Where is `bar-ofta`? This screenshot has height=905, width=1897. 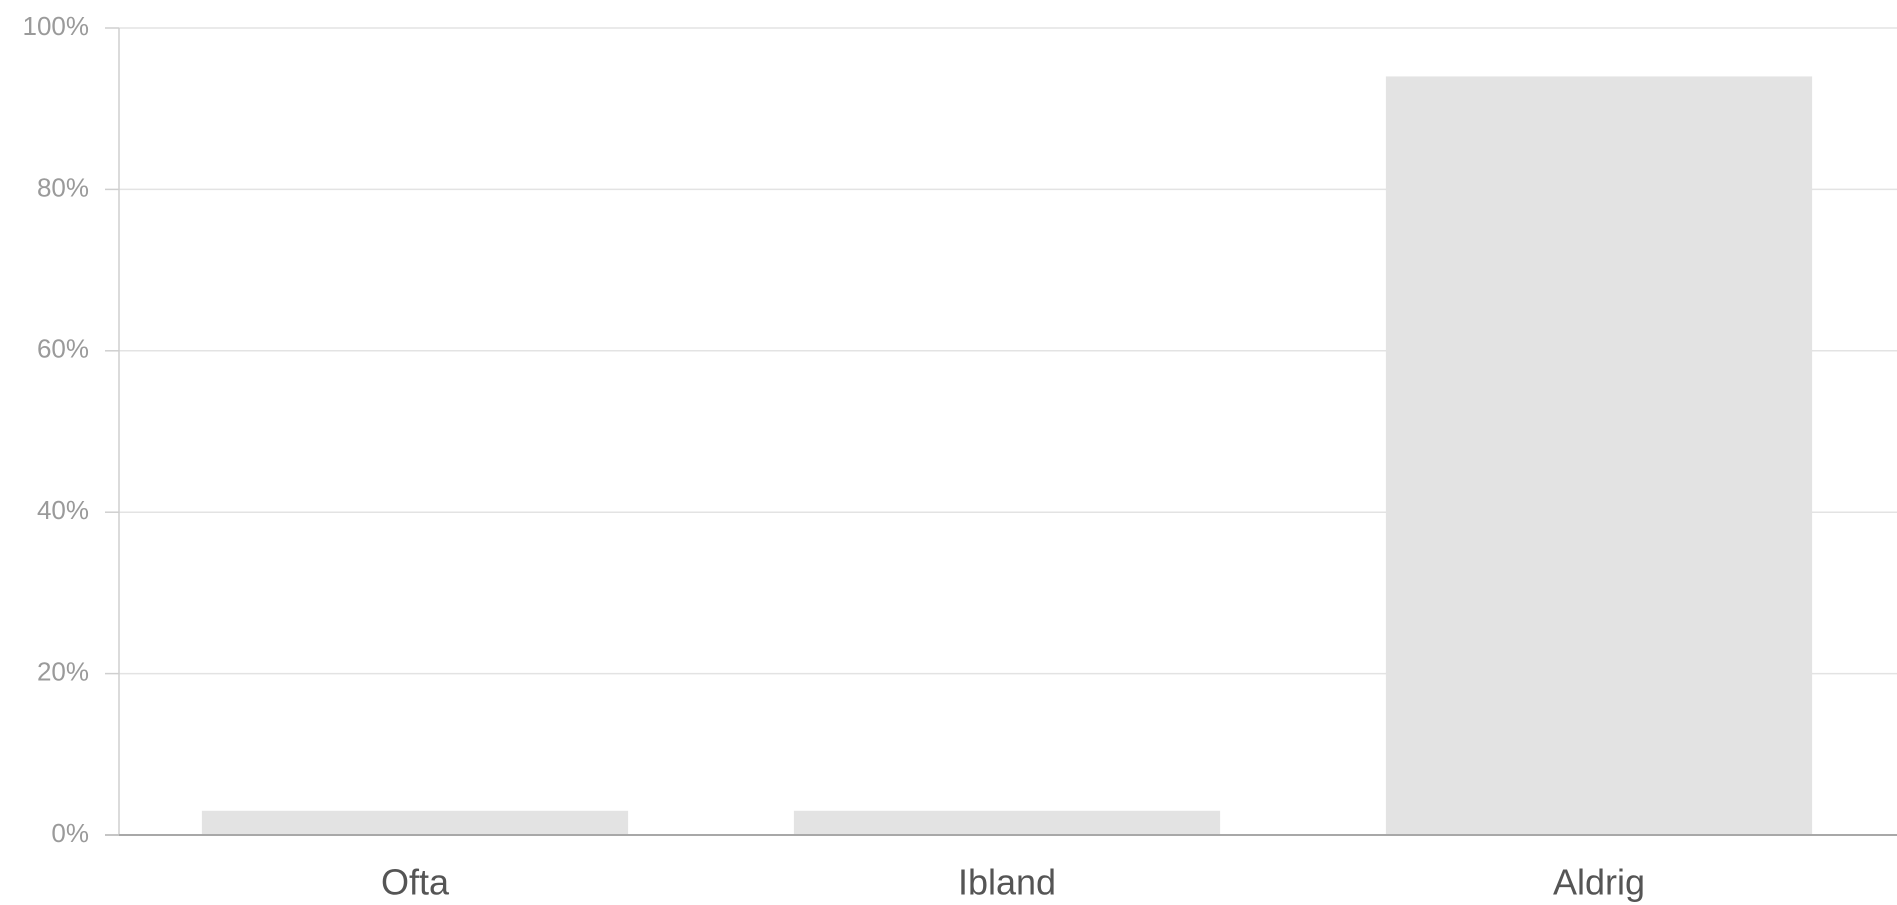 bar-ofta is located at coordinates (415, 822).